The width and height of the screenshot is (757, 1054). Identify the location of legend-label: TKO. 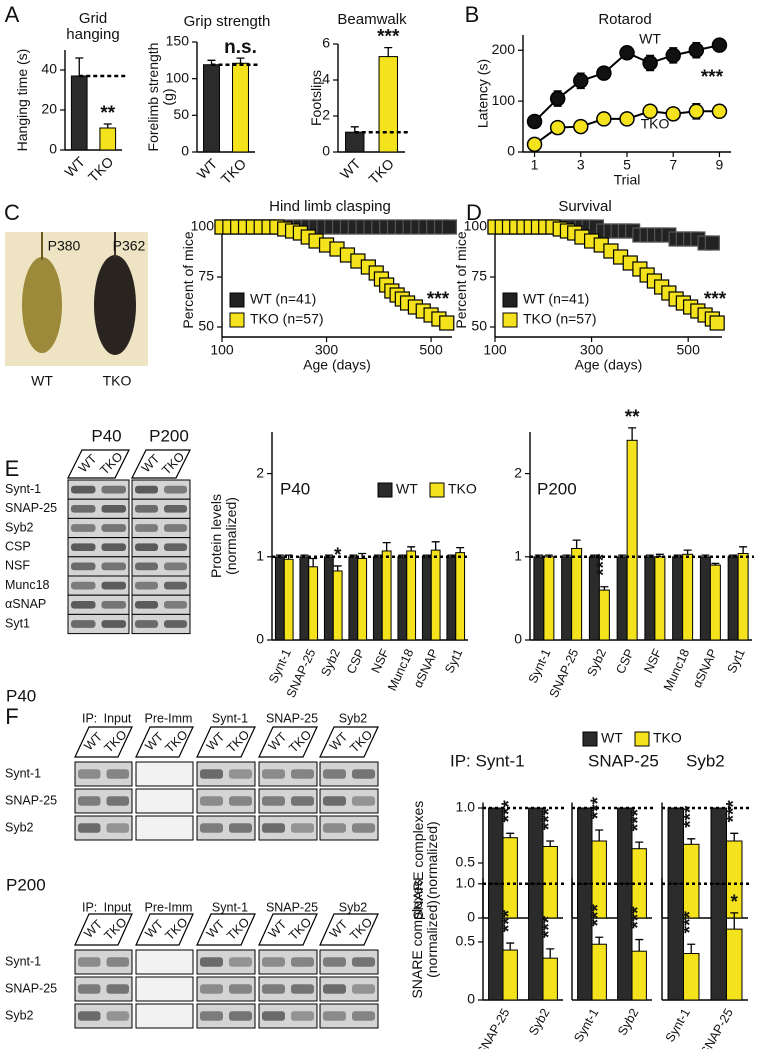
(667, 738).